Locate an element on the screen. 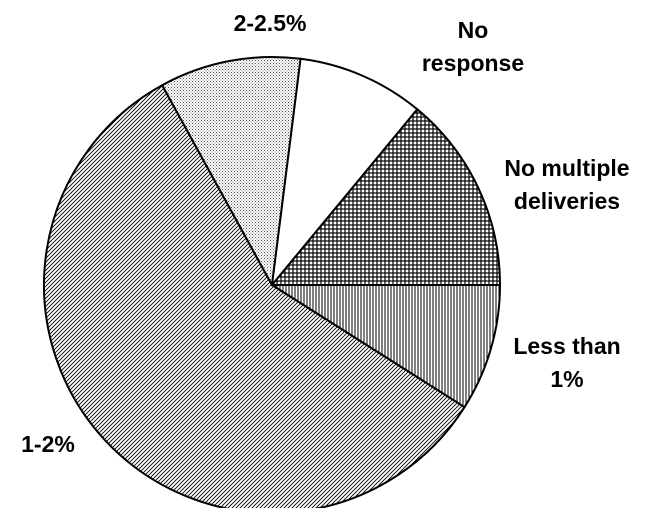  slice-label-5: No multiple deliveries is located at coordinates (566, 184).